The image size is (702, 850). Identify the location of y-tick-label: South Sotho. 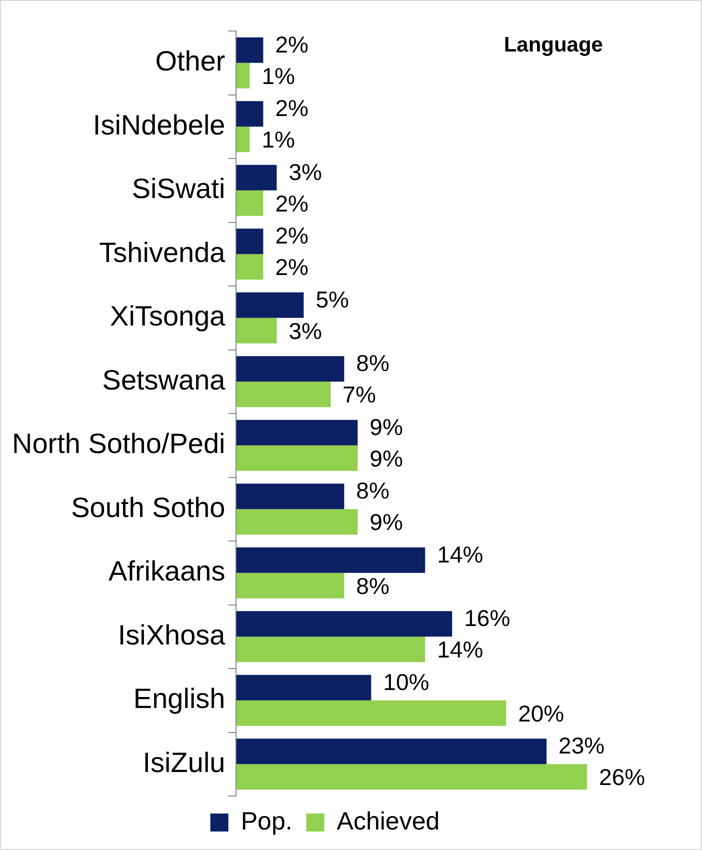
(148, 507).